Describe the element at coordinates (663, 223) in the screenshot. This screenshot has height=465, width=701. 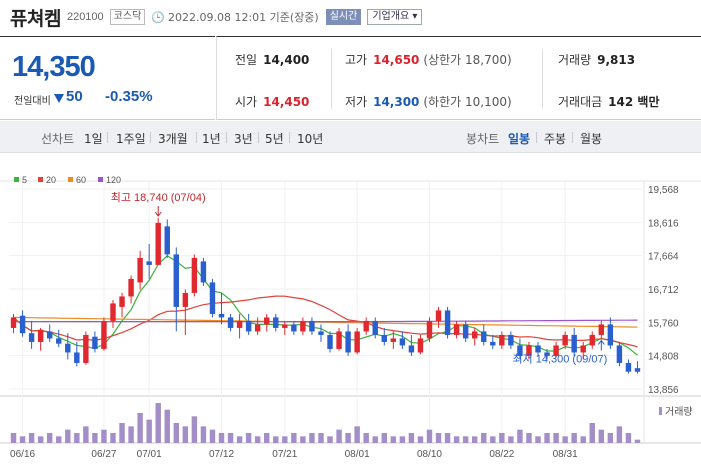
I see `y-tick-label: 18,616` at that location.